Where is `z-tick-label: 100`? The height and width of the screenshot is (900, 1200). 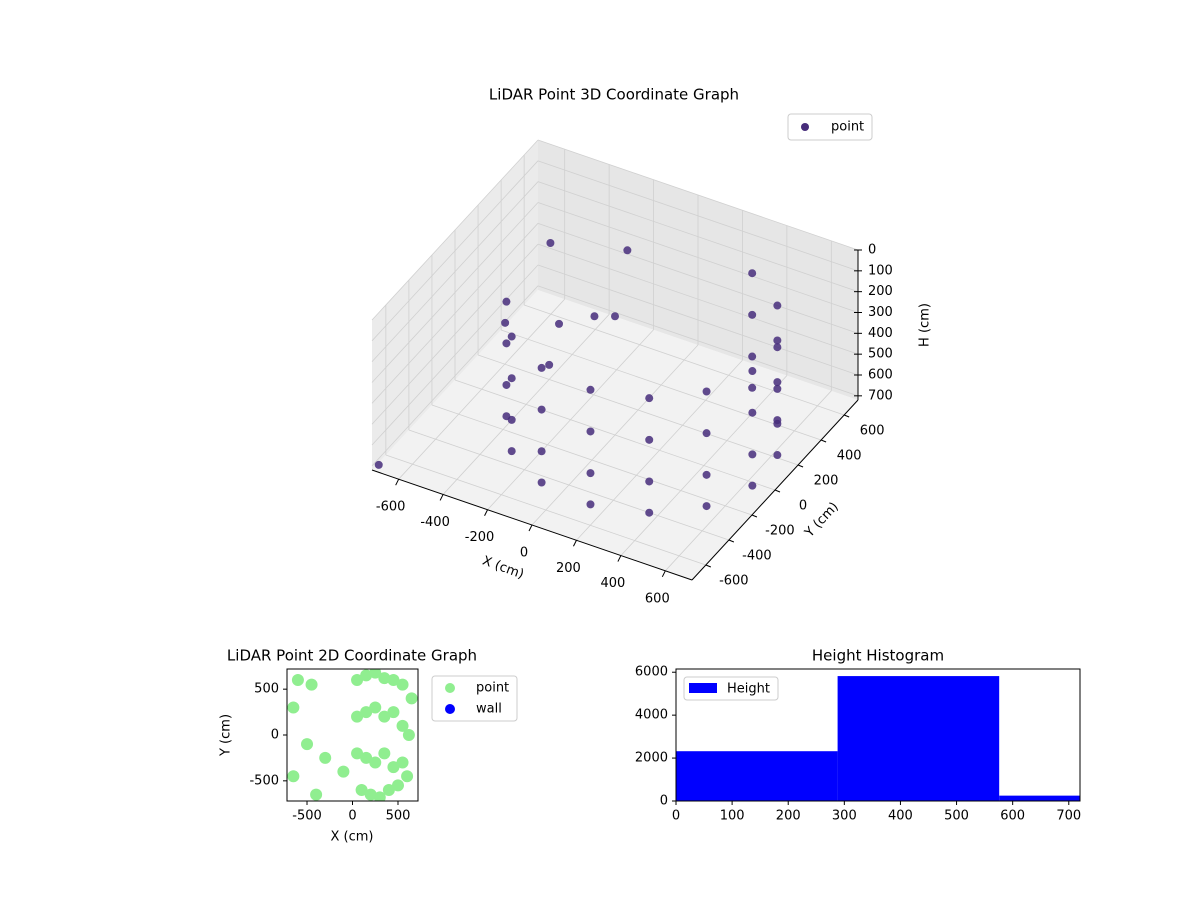 z-tick-label: 100 is located at coordinates (880, 270).